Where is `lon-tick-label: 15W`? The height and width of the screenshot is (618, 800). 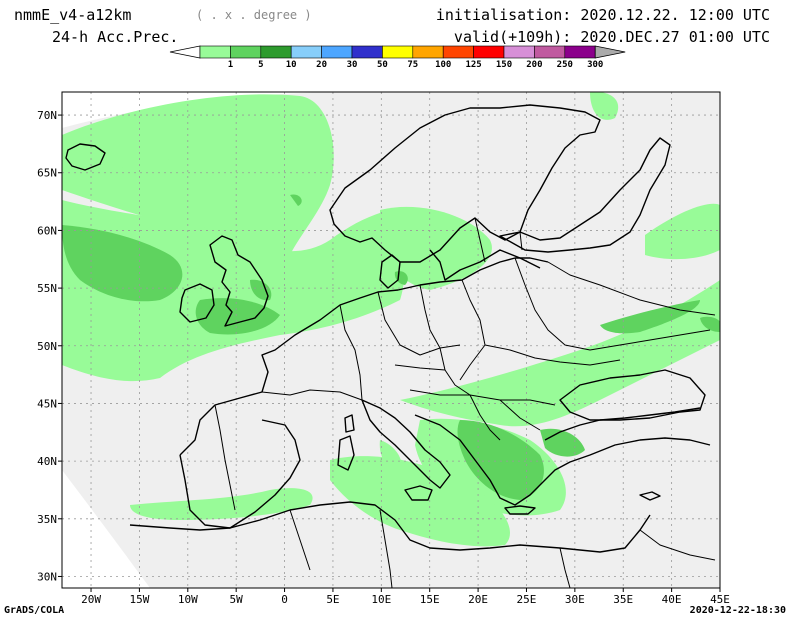 lon-tick-label: 15W is located at coordinates (139, 599).